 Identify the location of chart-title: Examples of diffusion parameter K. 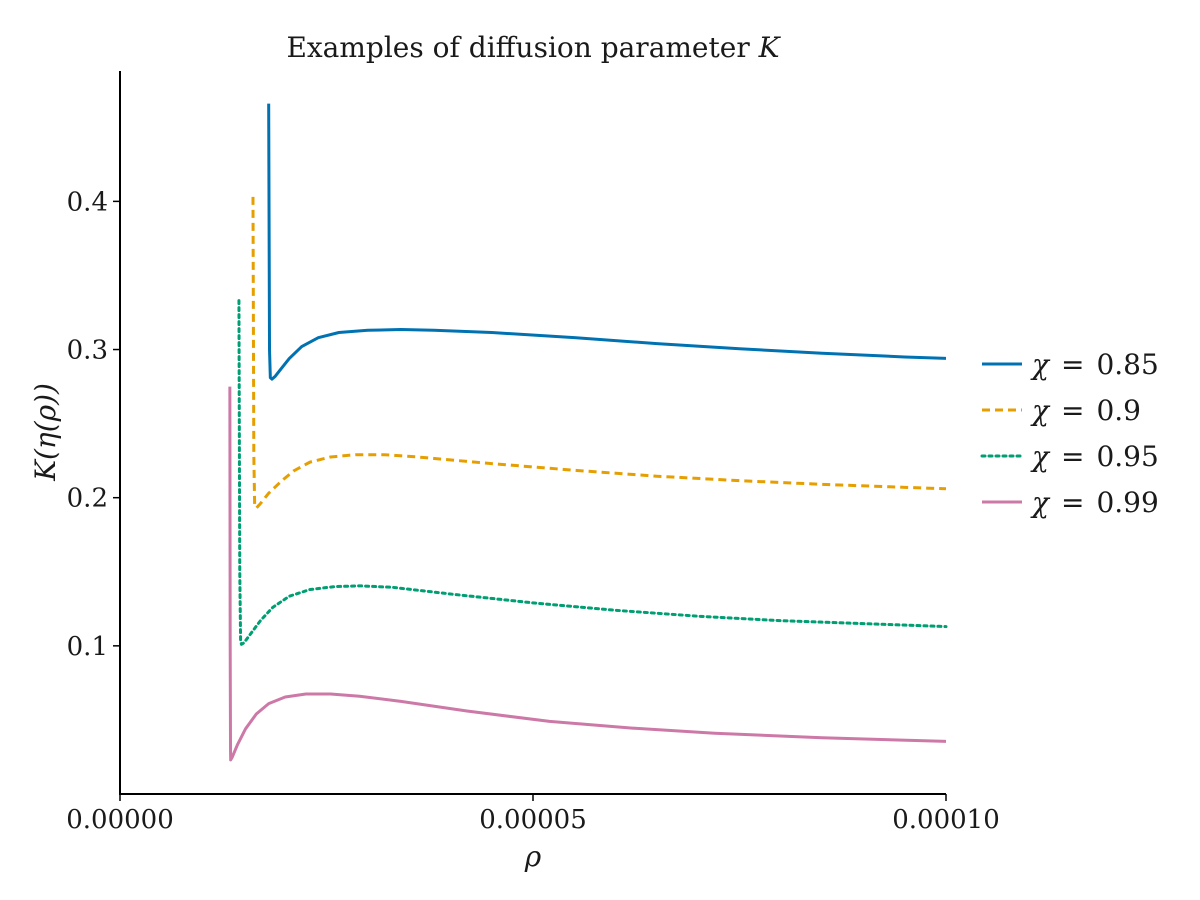
(533, 47).